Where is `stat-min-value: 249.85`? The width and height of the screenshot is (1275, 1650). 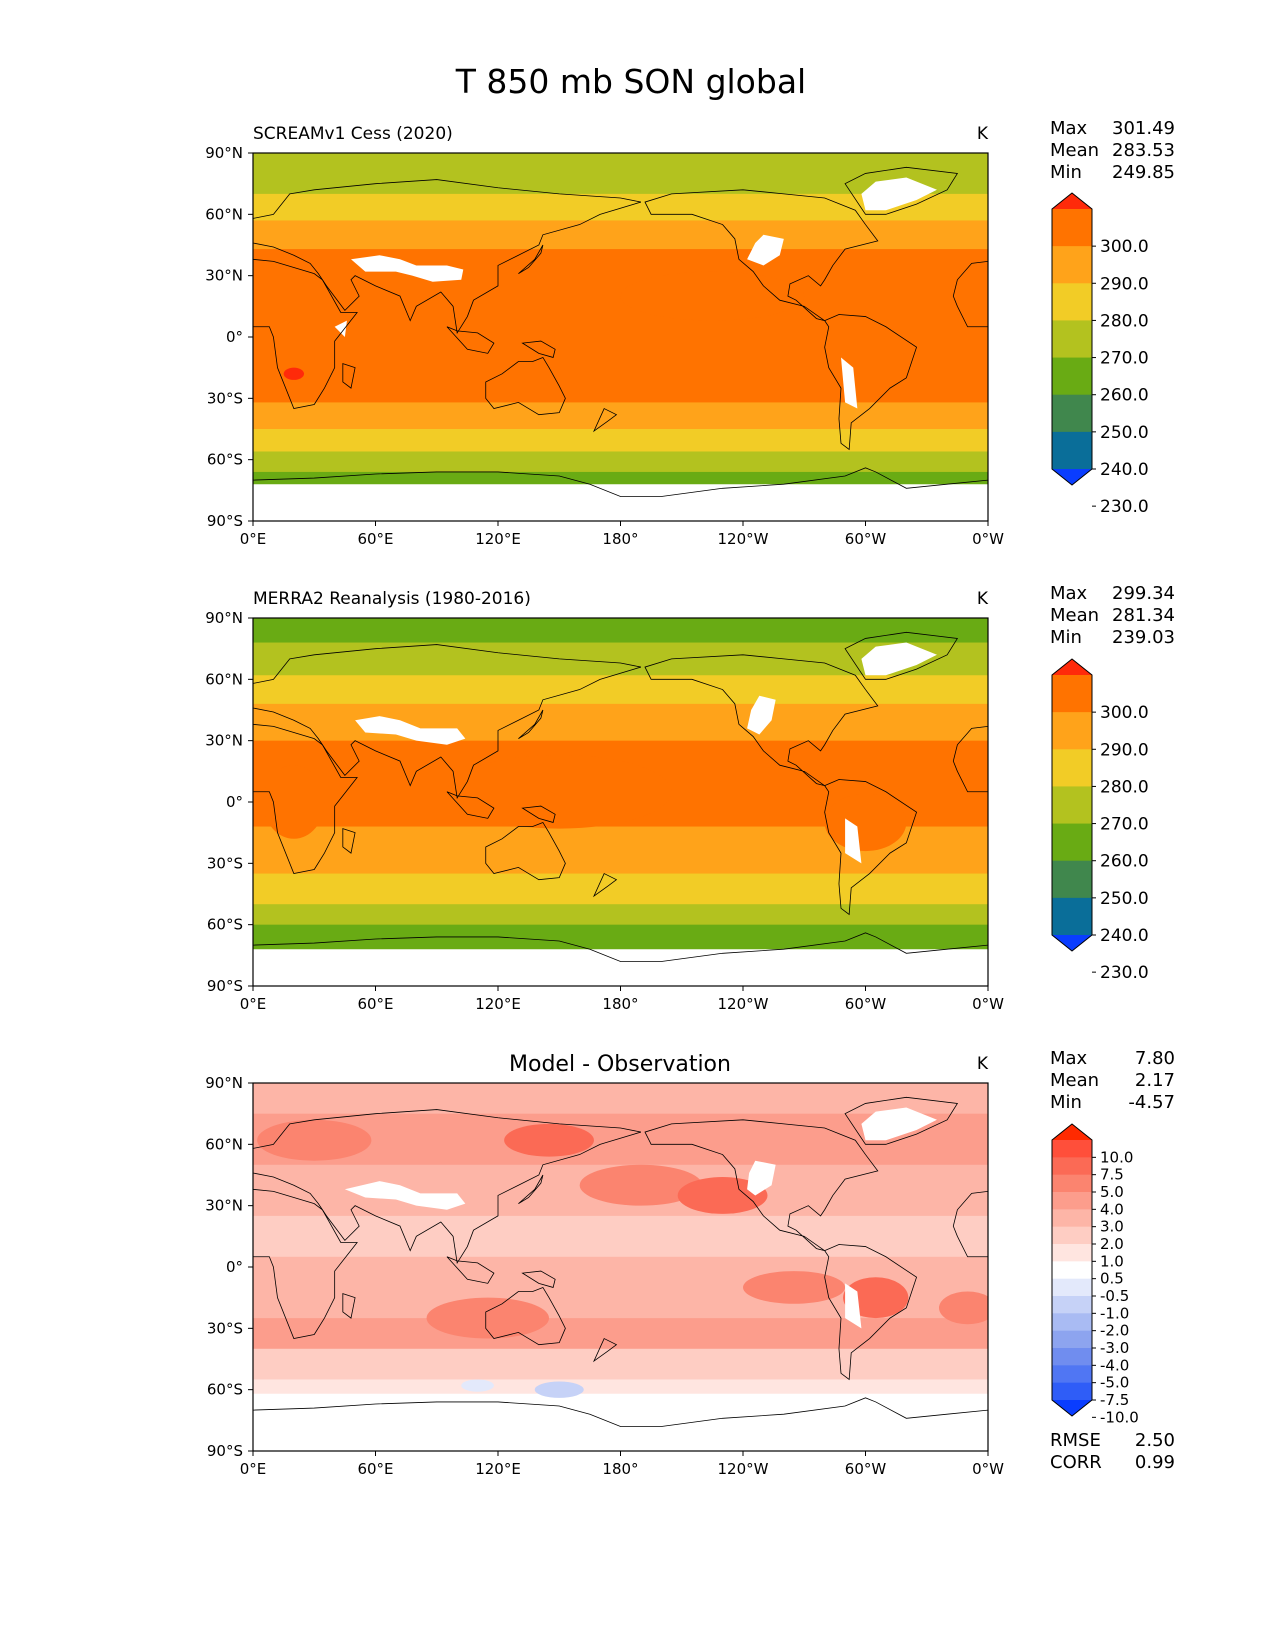 stat-min-value: 249.85 is located at coordinates (1143, 172).